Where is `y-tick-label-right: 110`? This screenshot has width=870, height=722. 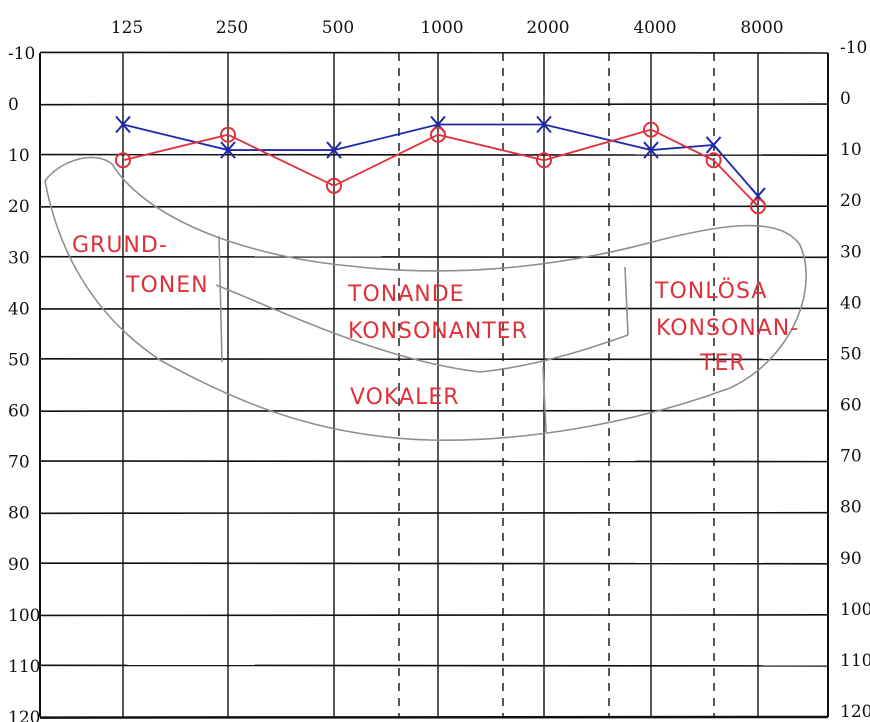
y-tick-label-right: 110 is located at coordinates (855, 661).